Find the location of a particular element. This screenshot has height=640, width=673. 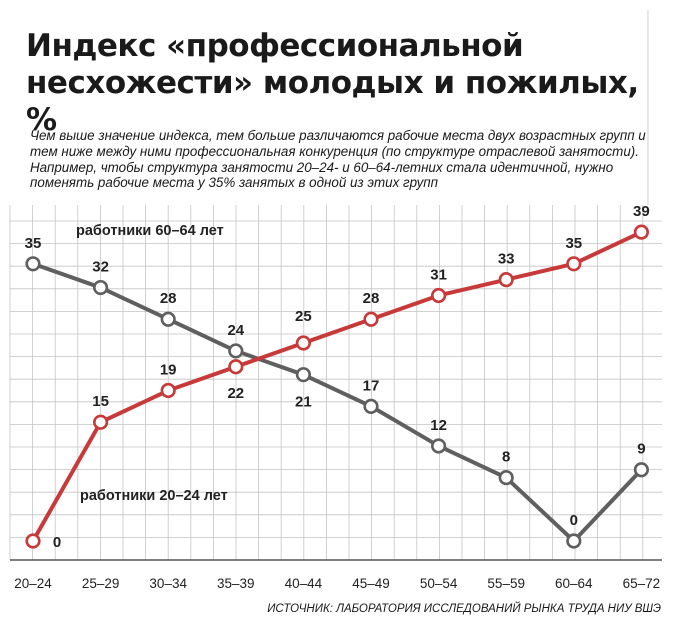

series-name-label: работники 60–64 лет is located at coordinates (150, 231).